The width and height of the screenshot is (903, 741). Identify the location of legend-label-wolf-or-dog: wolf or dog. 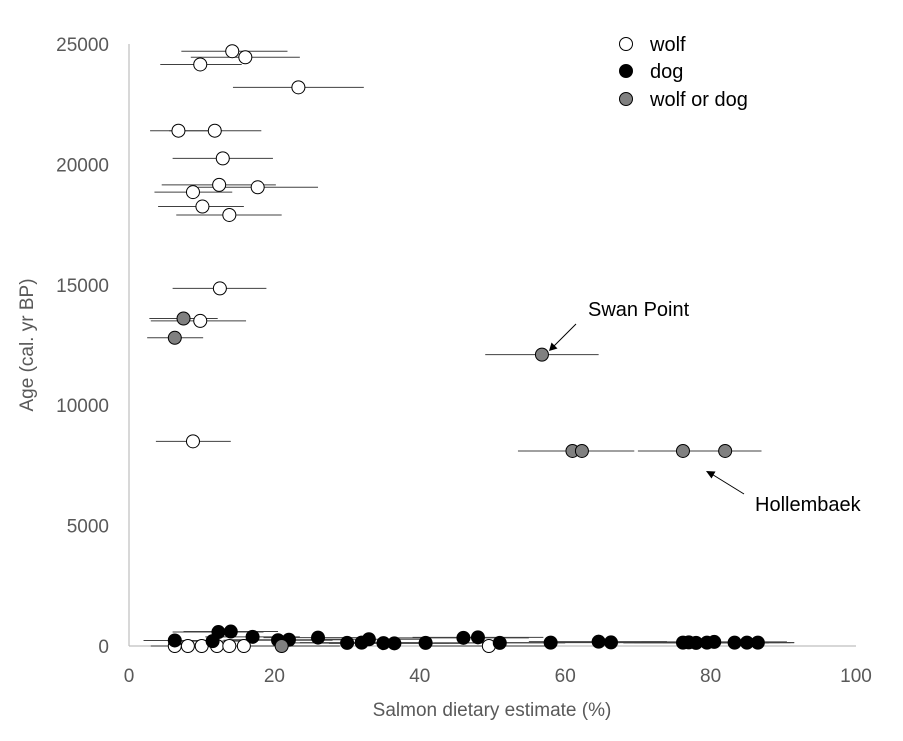
(698, 100).